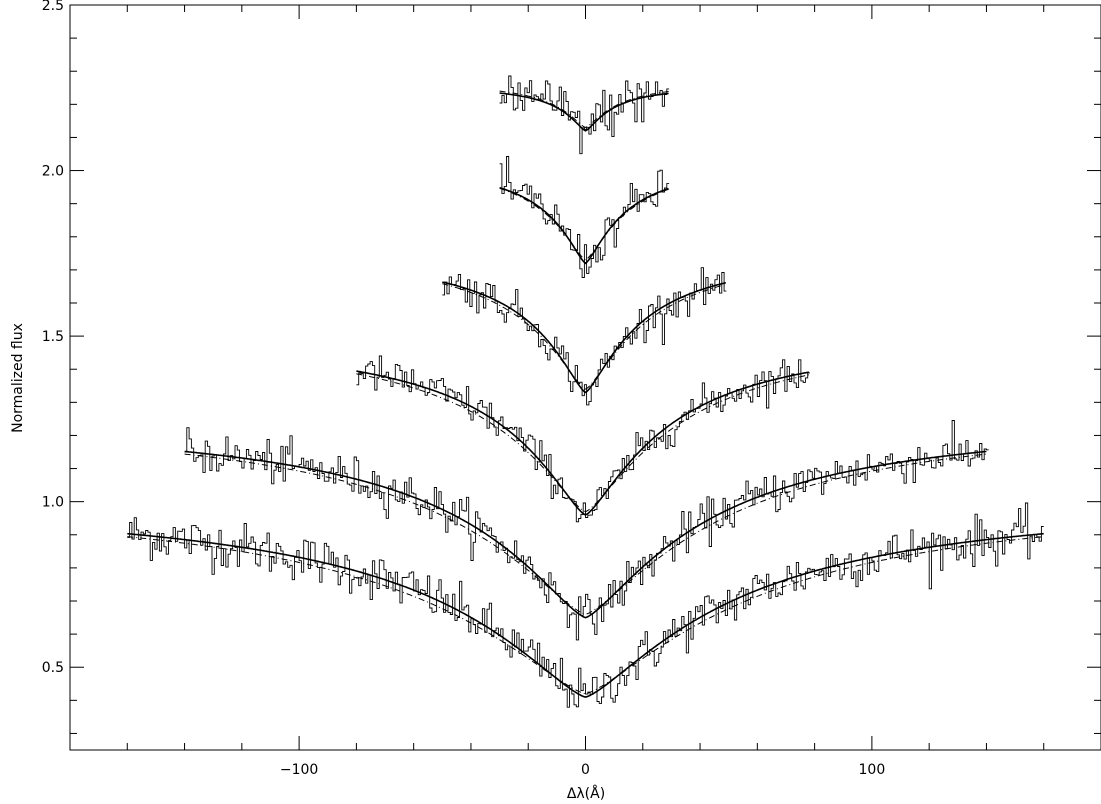  I want to click on y-tick-label: 1.5, so click(53, 337).